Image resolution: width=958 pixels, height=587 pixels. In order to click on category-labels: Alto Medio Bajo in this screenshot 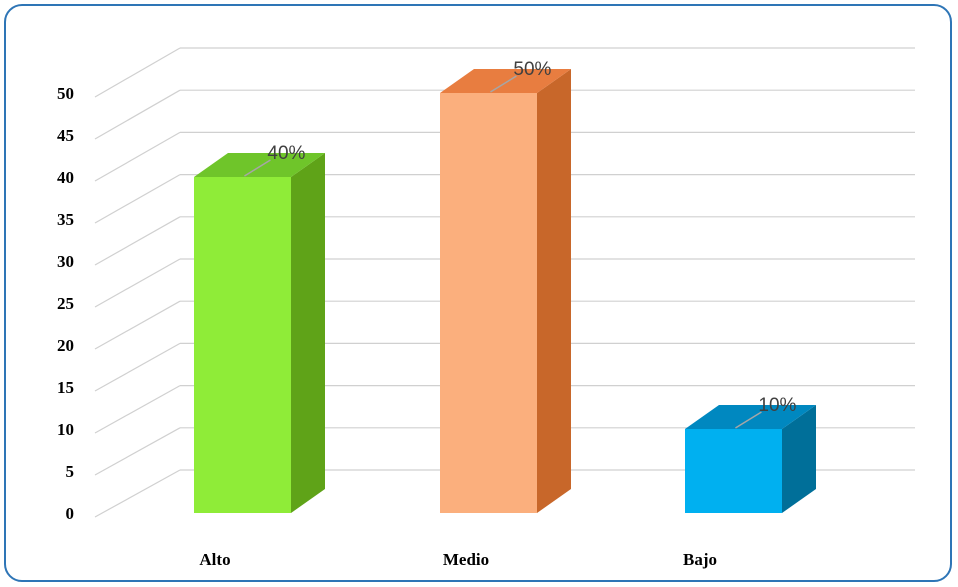, I will do `click(458, 559)`.